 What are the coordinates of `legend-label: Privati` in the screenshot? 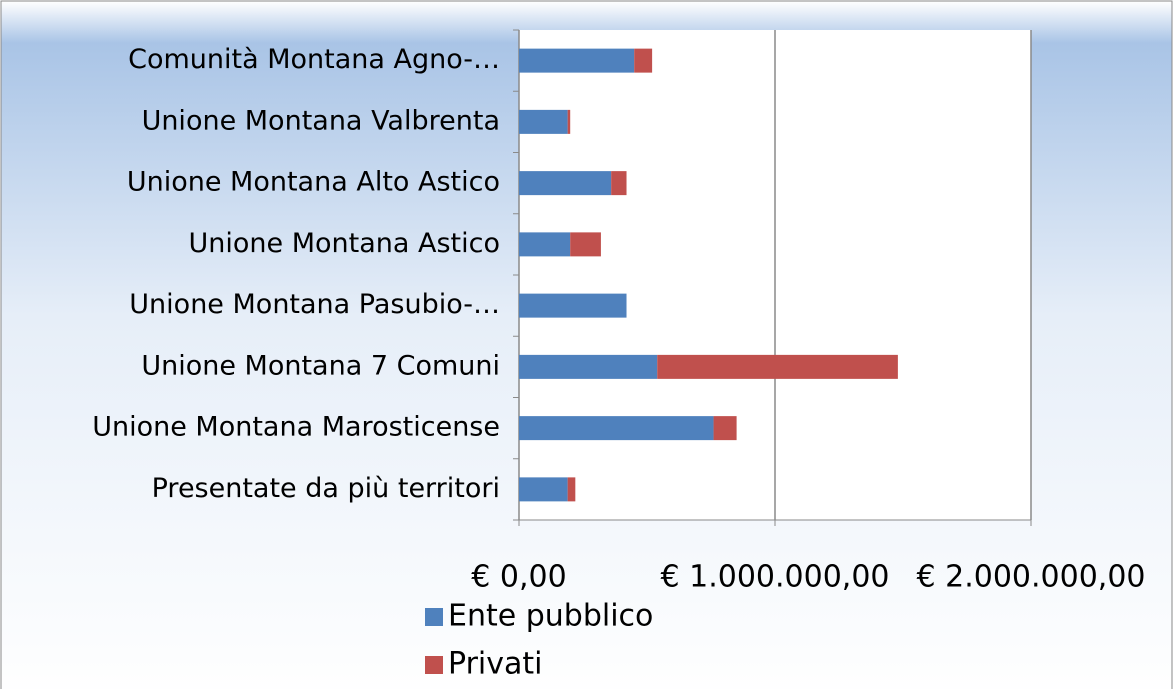 It's located at (495, 664).